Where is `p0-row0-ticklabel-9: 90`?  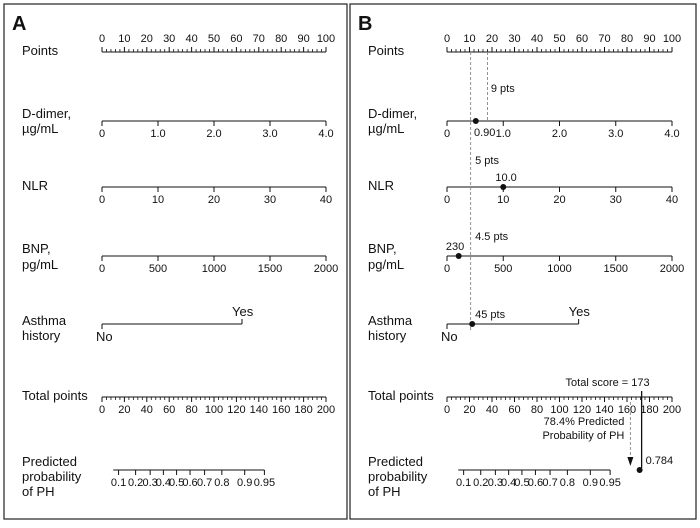 p0-row0-ticklabel-9: 90 is located at coordinates (303, 39).